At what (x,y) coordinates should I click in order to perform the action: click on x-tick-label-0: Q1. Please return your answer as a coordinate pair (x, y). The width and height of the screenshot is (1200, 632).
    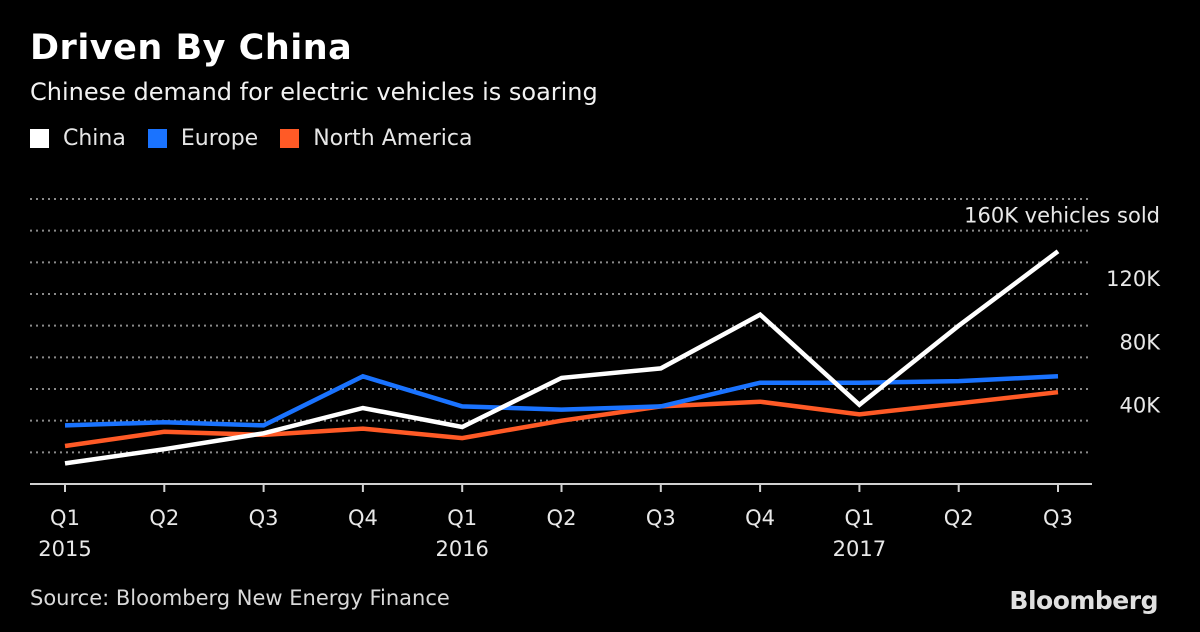
    Looking at the image, I should click on (65, 518).